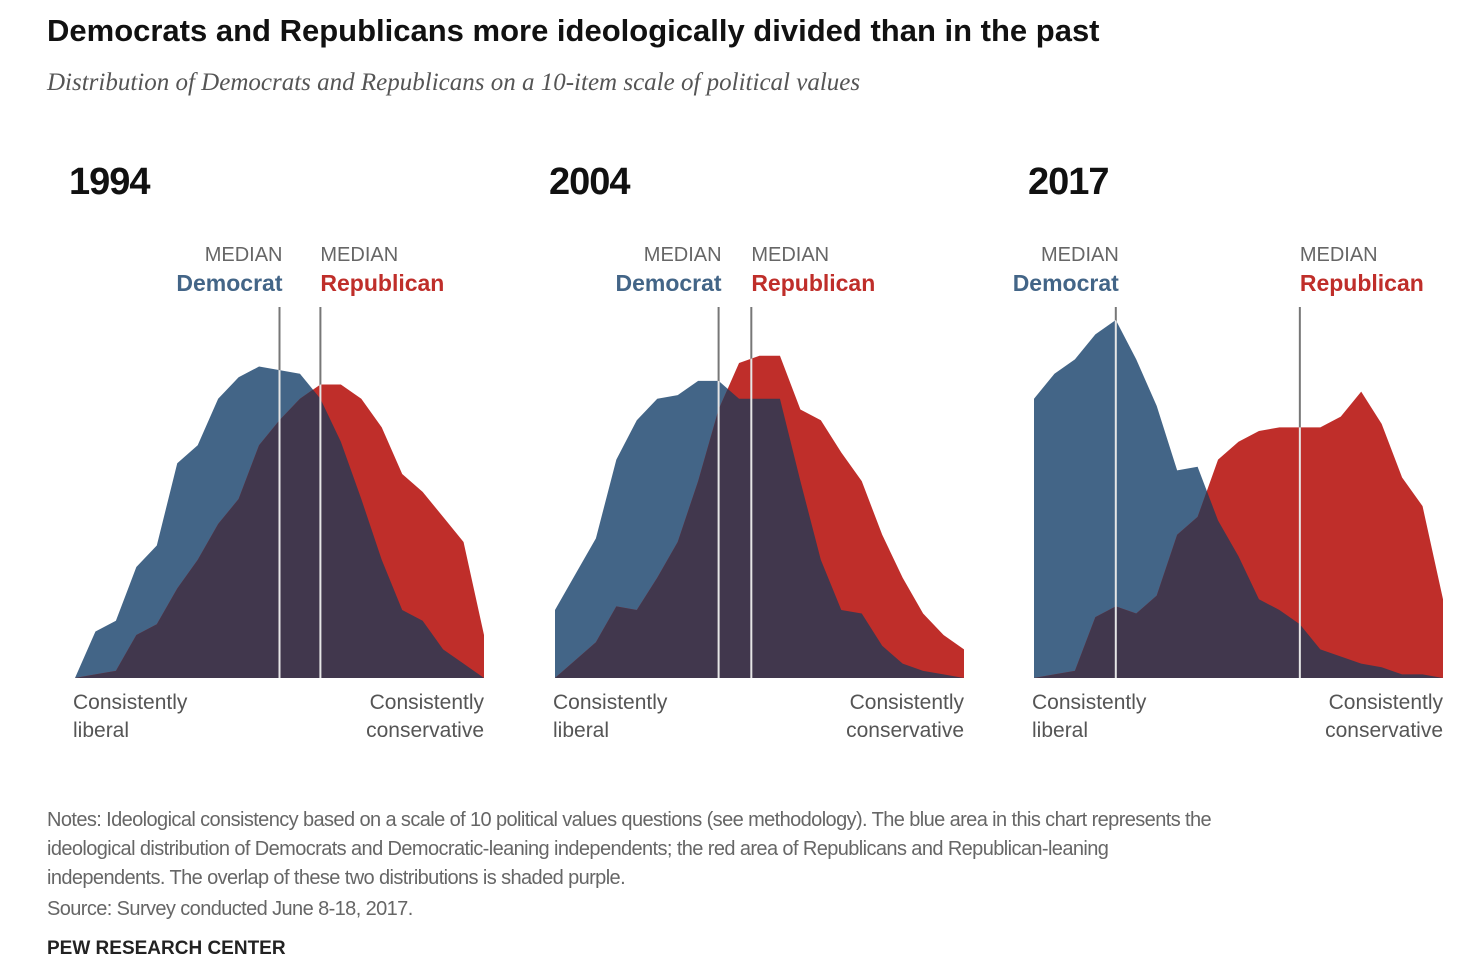 This screenshot has height=974, width=1474. What do you see at coordinates (589, 182) in the screenshot?
I see `panel-title: 2004` at bounding box center [589, 182].